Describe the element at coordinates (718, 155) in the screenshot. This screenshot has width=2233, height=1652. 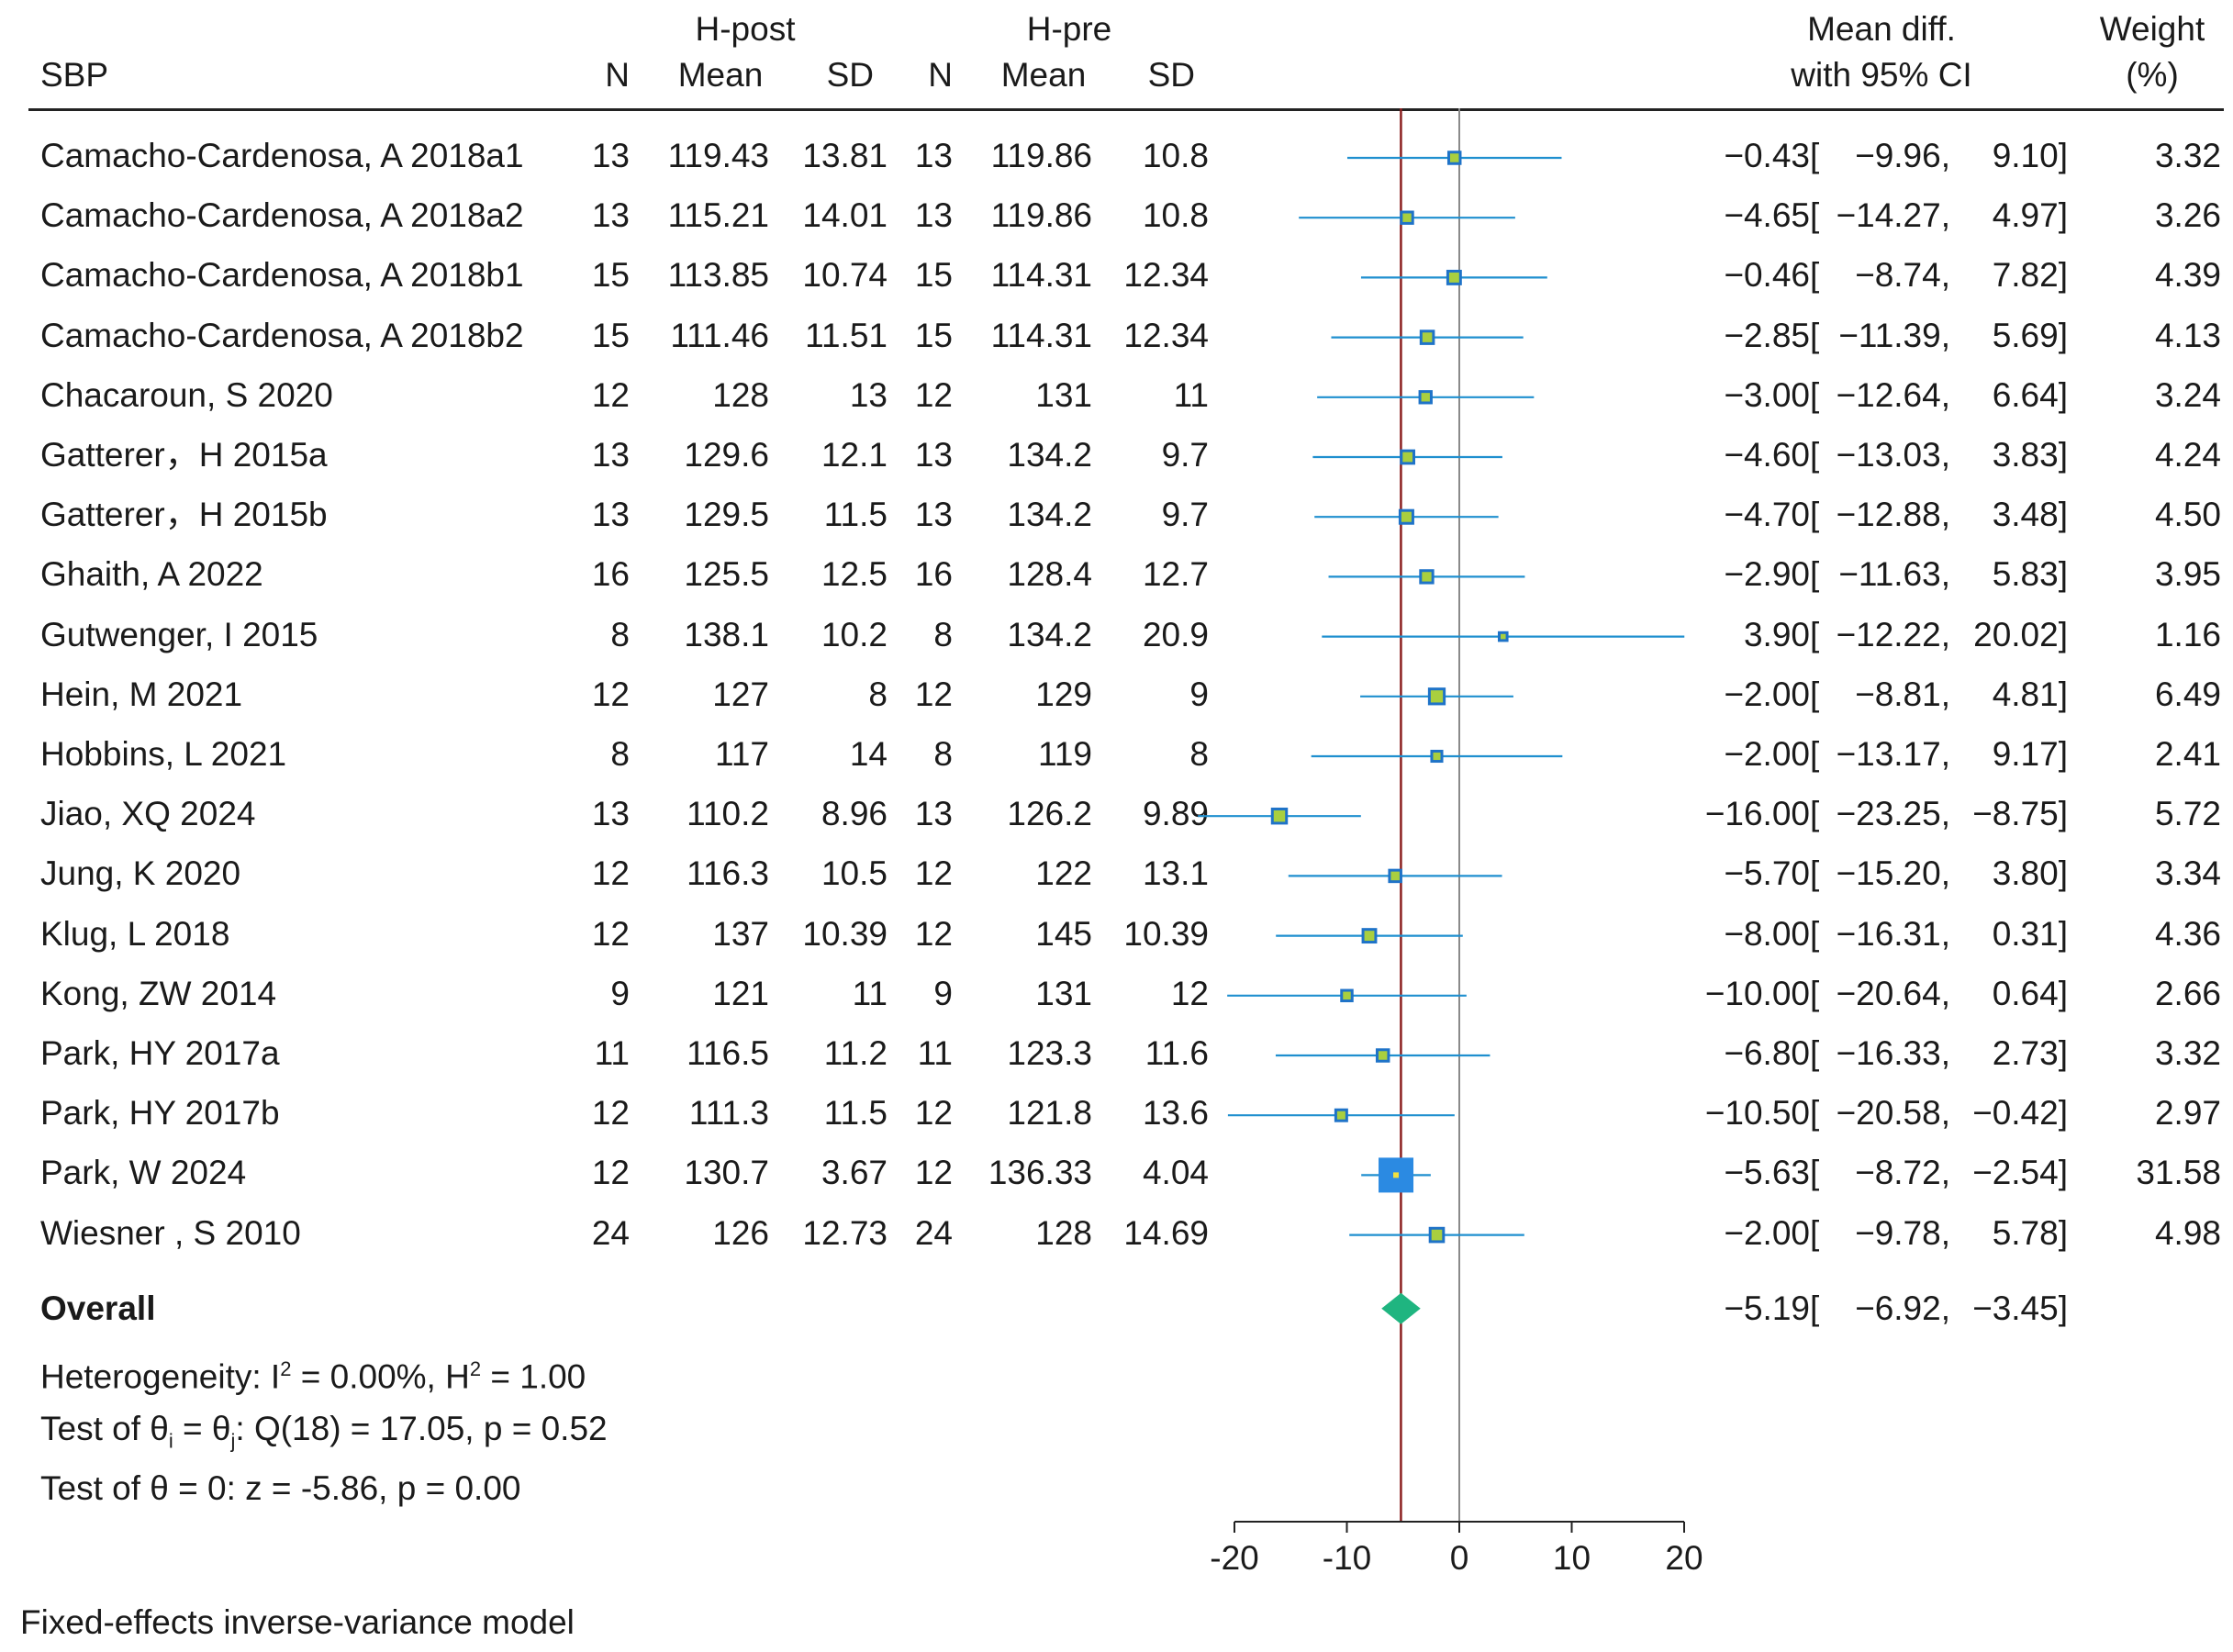
I see `mean-post: 119.43` at that location.